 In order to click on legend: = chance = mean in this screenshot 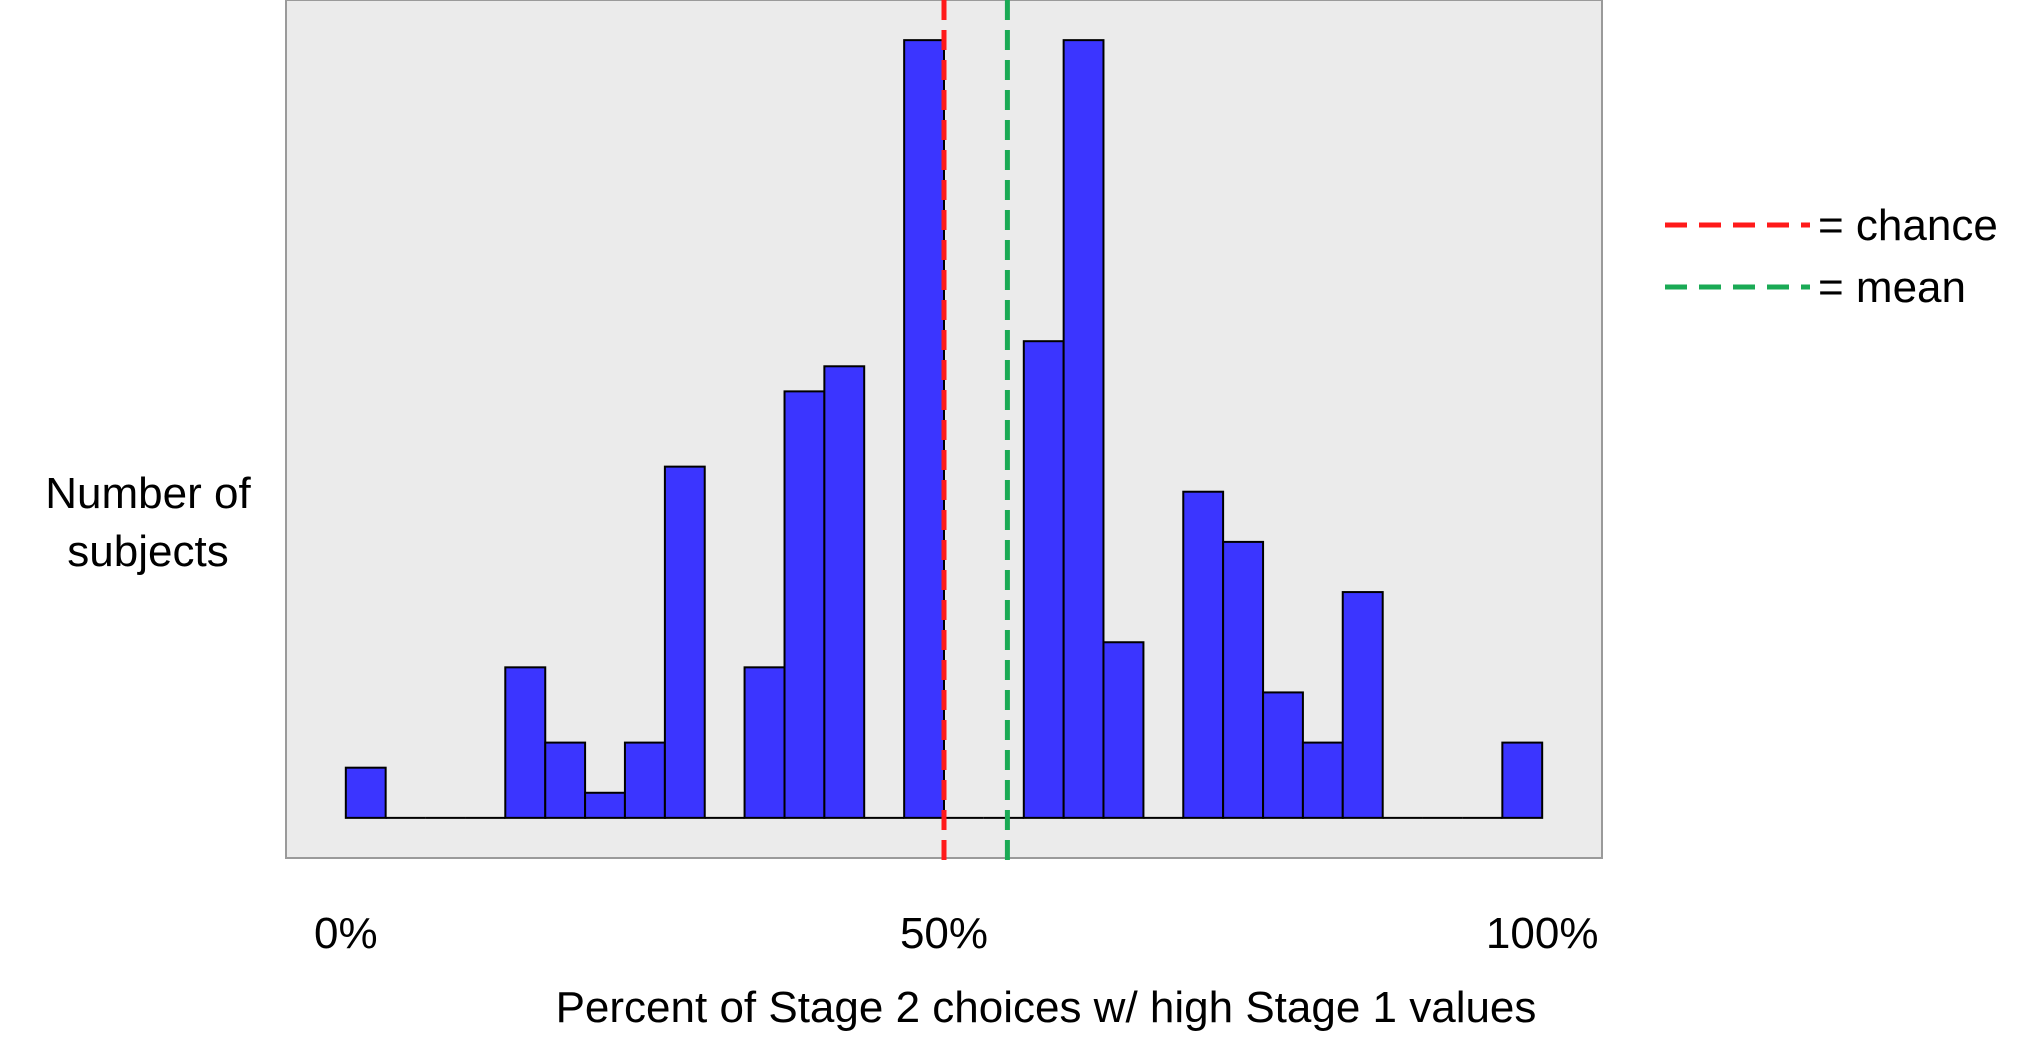, I will do `click(1831, 256)`.